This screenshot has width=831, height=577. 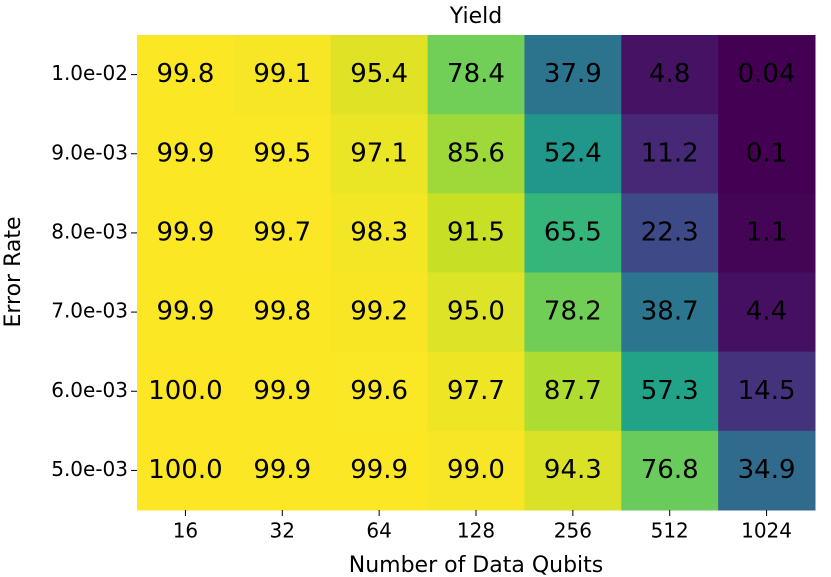 What do you see at coordinates (89, 469) in the screenshot?
I see `y-tick-label: 5.0e-03` at bounding box center [89, 469].